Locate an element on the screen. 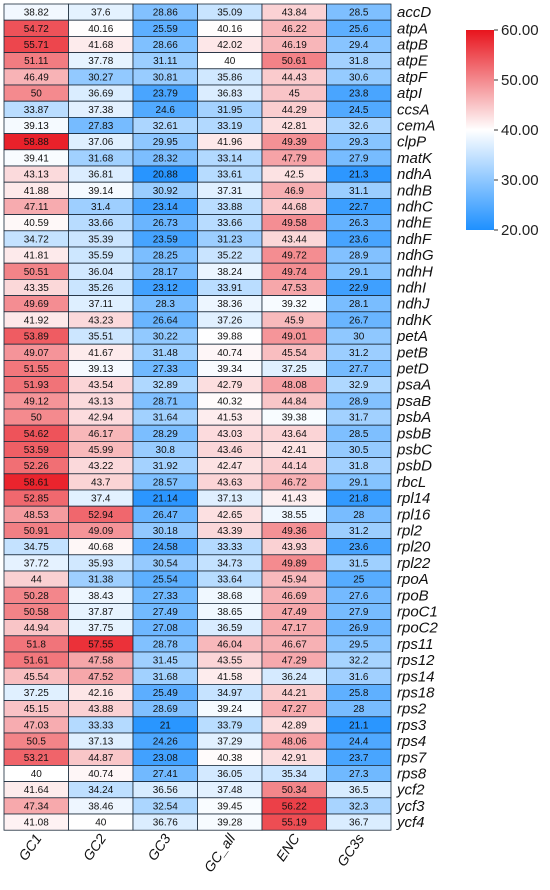  cell-value-label: 36.24 is located at coordinates (294, 677).